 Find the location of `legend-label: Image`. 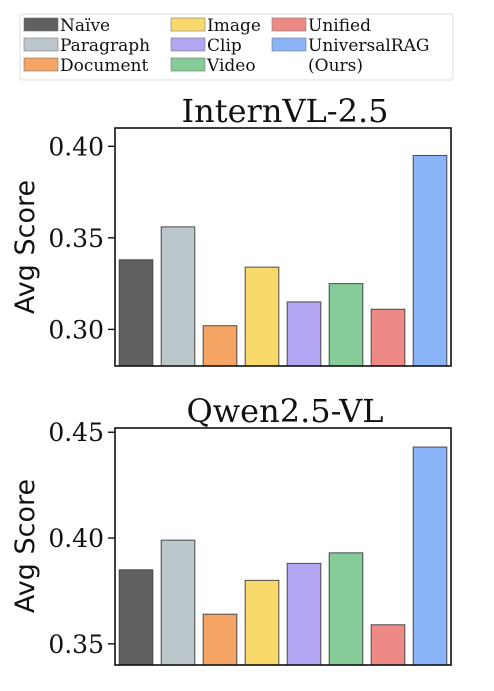

legend-label: Image is located at coordinates (234, 26).